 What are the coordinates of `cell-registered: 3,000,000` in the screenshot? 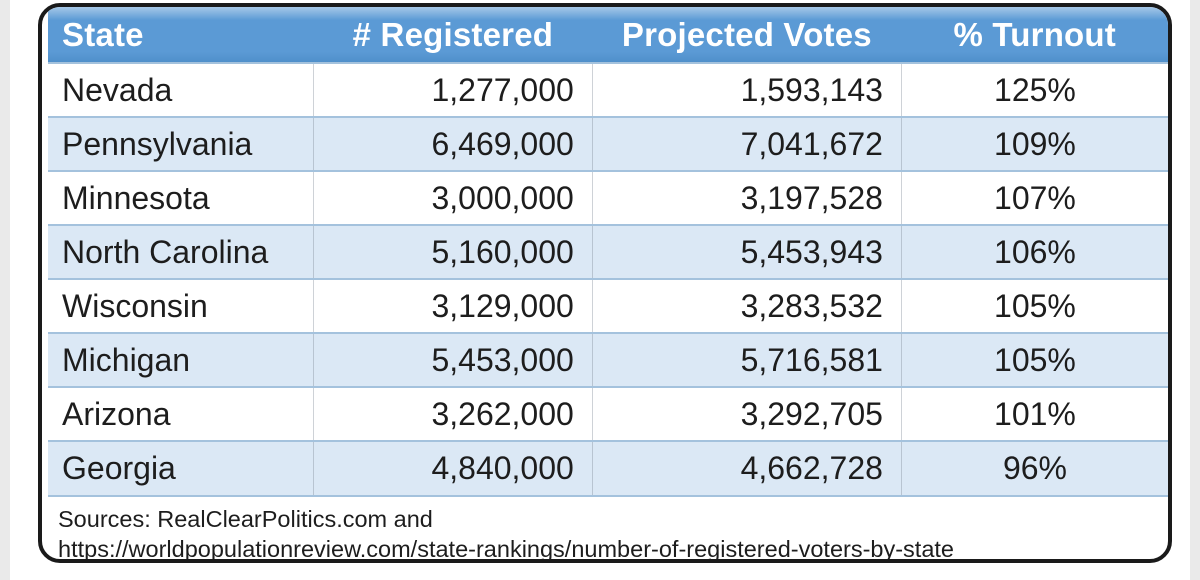 It's located at (453, 197).